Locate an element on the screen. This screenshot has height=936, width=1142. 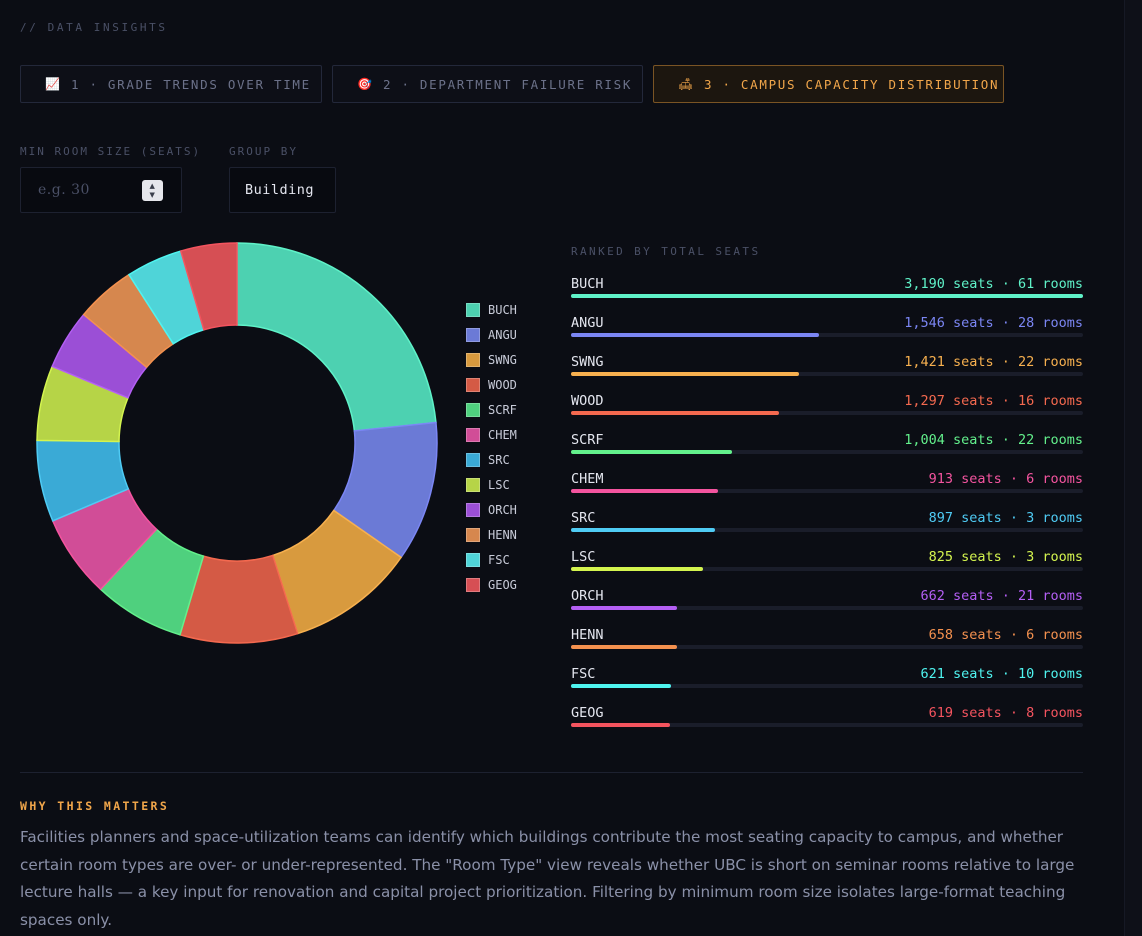
rank-name: BUCH is located at coordinates (587, 284).